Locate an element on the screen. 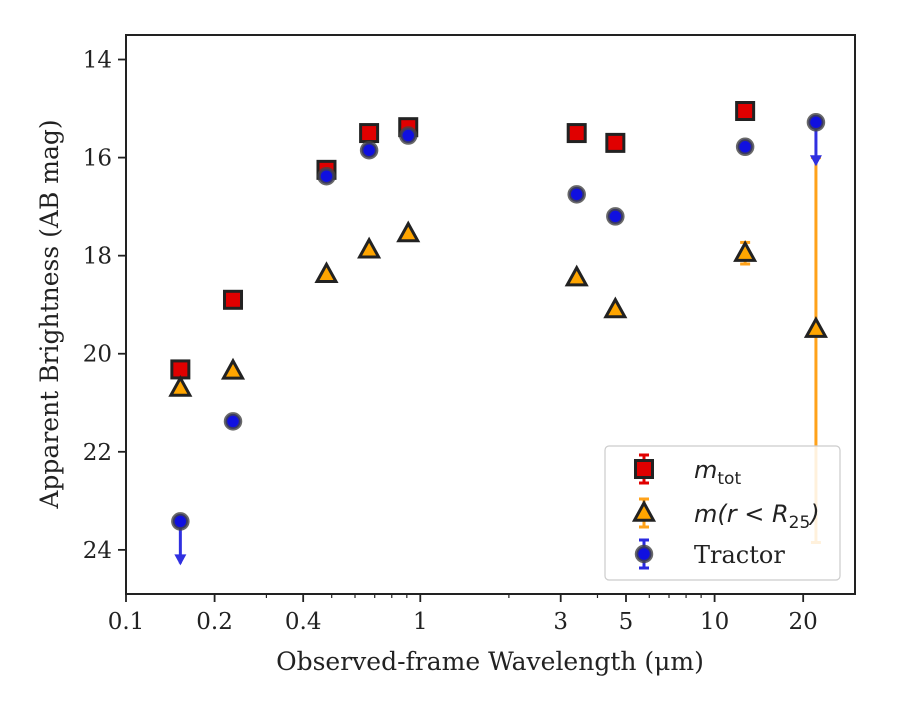 The height and width of the screenshot is (704, 900). y-tick-label: 14 is located at coordinates (97, 61).